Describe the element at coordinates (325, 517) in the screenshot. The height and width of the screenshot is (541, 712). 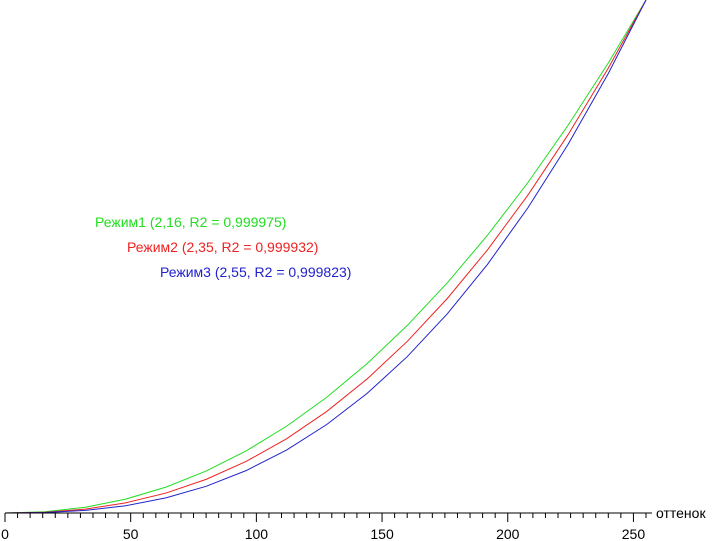
I see `x-axis-ticks` at that location.